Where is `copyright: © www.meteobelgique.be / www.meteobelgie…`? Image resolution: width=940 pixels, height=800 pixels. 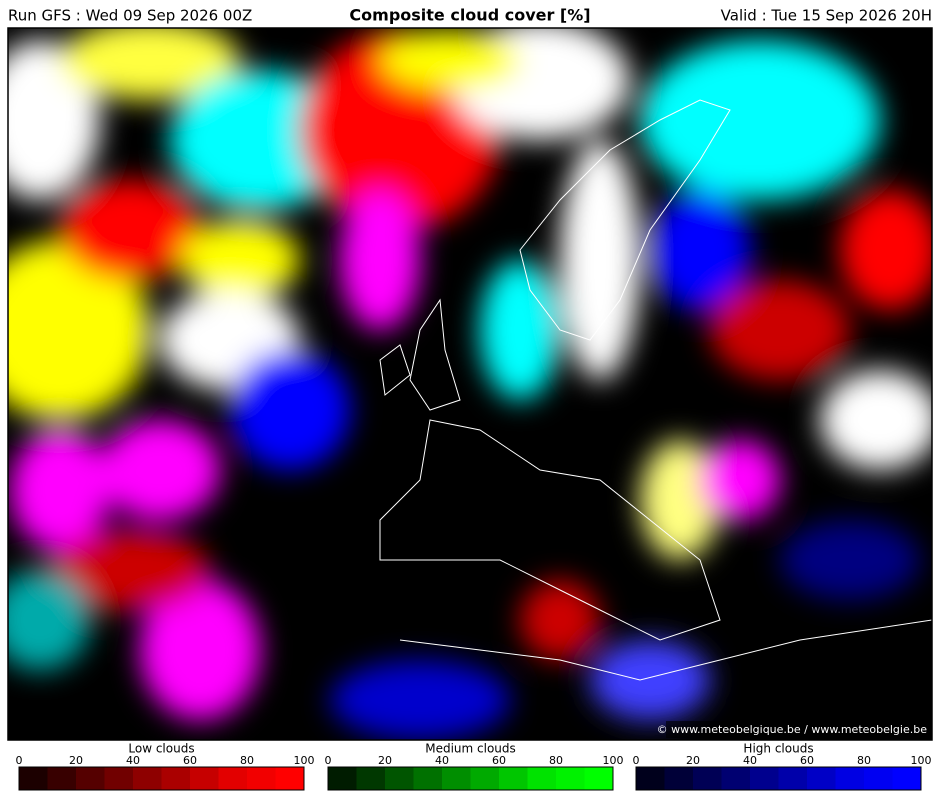 copyright: © www.meteobelgique.be / www.meteobelgie… is located at coordinates (792, 729).